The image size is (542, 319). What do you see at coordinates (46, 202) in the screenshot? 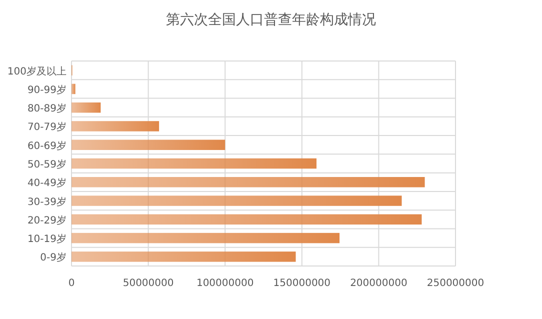
I see `y-tick-label: 30-39岁` at bounding box center [46, 202].